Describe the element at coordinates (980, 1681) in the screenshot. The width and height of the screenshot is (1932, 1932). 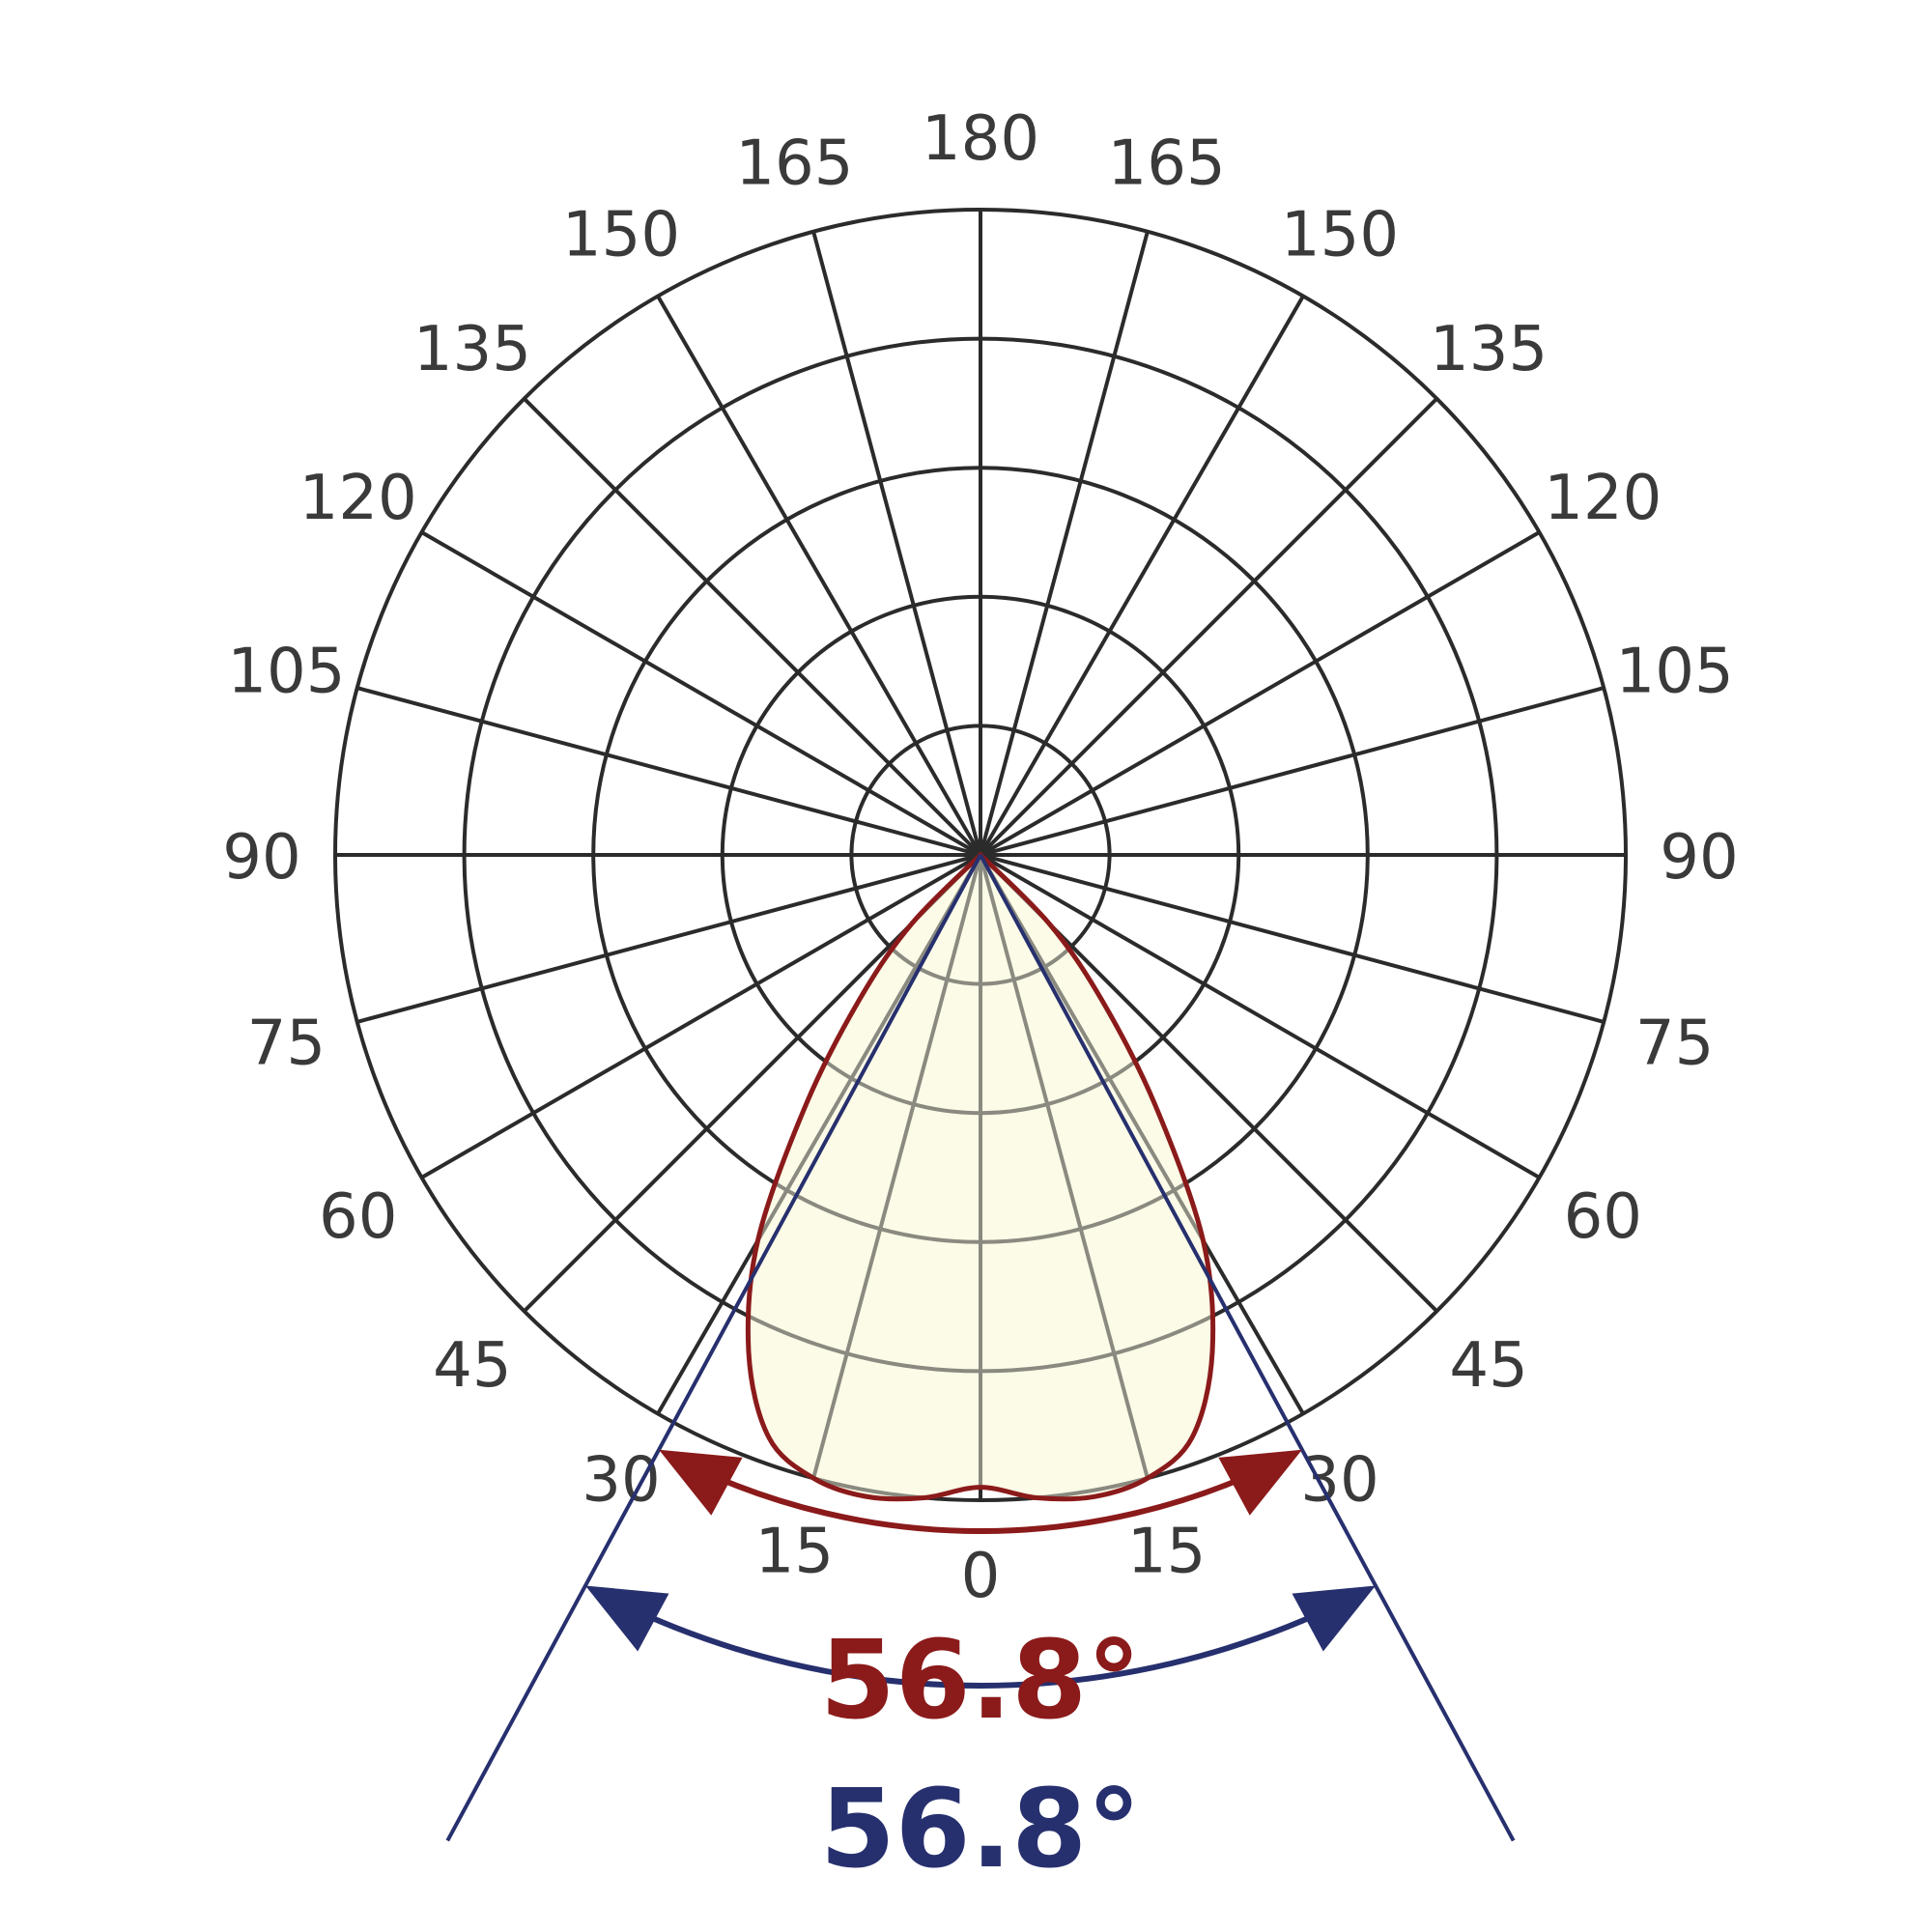
I see `beam-angle-label-red: 56.8°` at that location.